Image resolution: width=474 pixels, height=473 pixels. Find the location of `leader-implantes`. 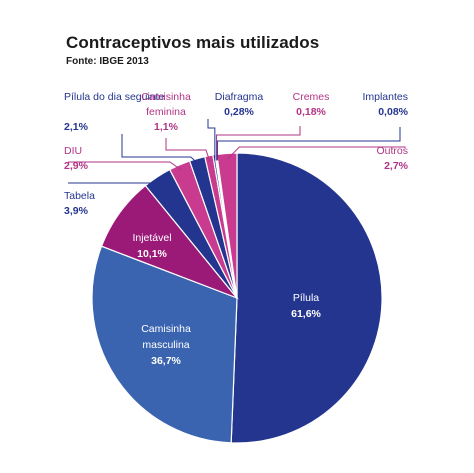

leader-implantes is located at coordinates (308, 144).